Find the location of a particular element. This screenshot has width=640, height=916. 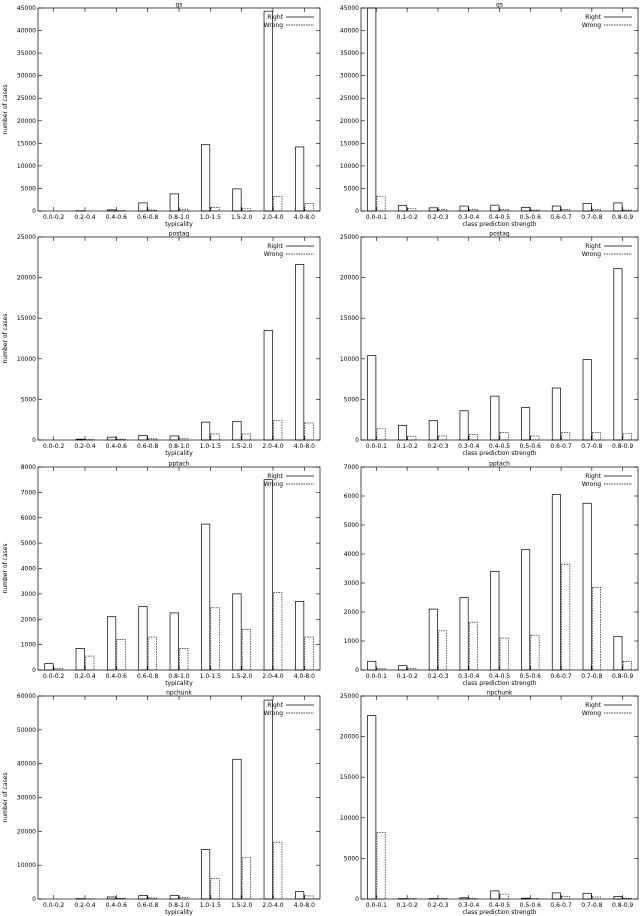

x-tick-label: 4.0-8.0 is located at coordinates (304, 446).